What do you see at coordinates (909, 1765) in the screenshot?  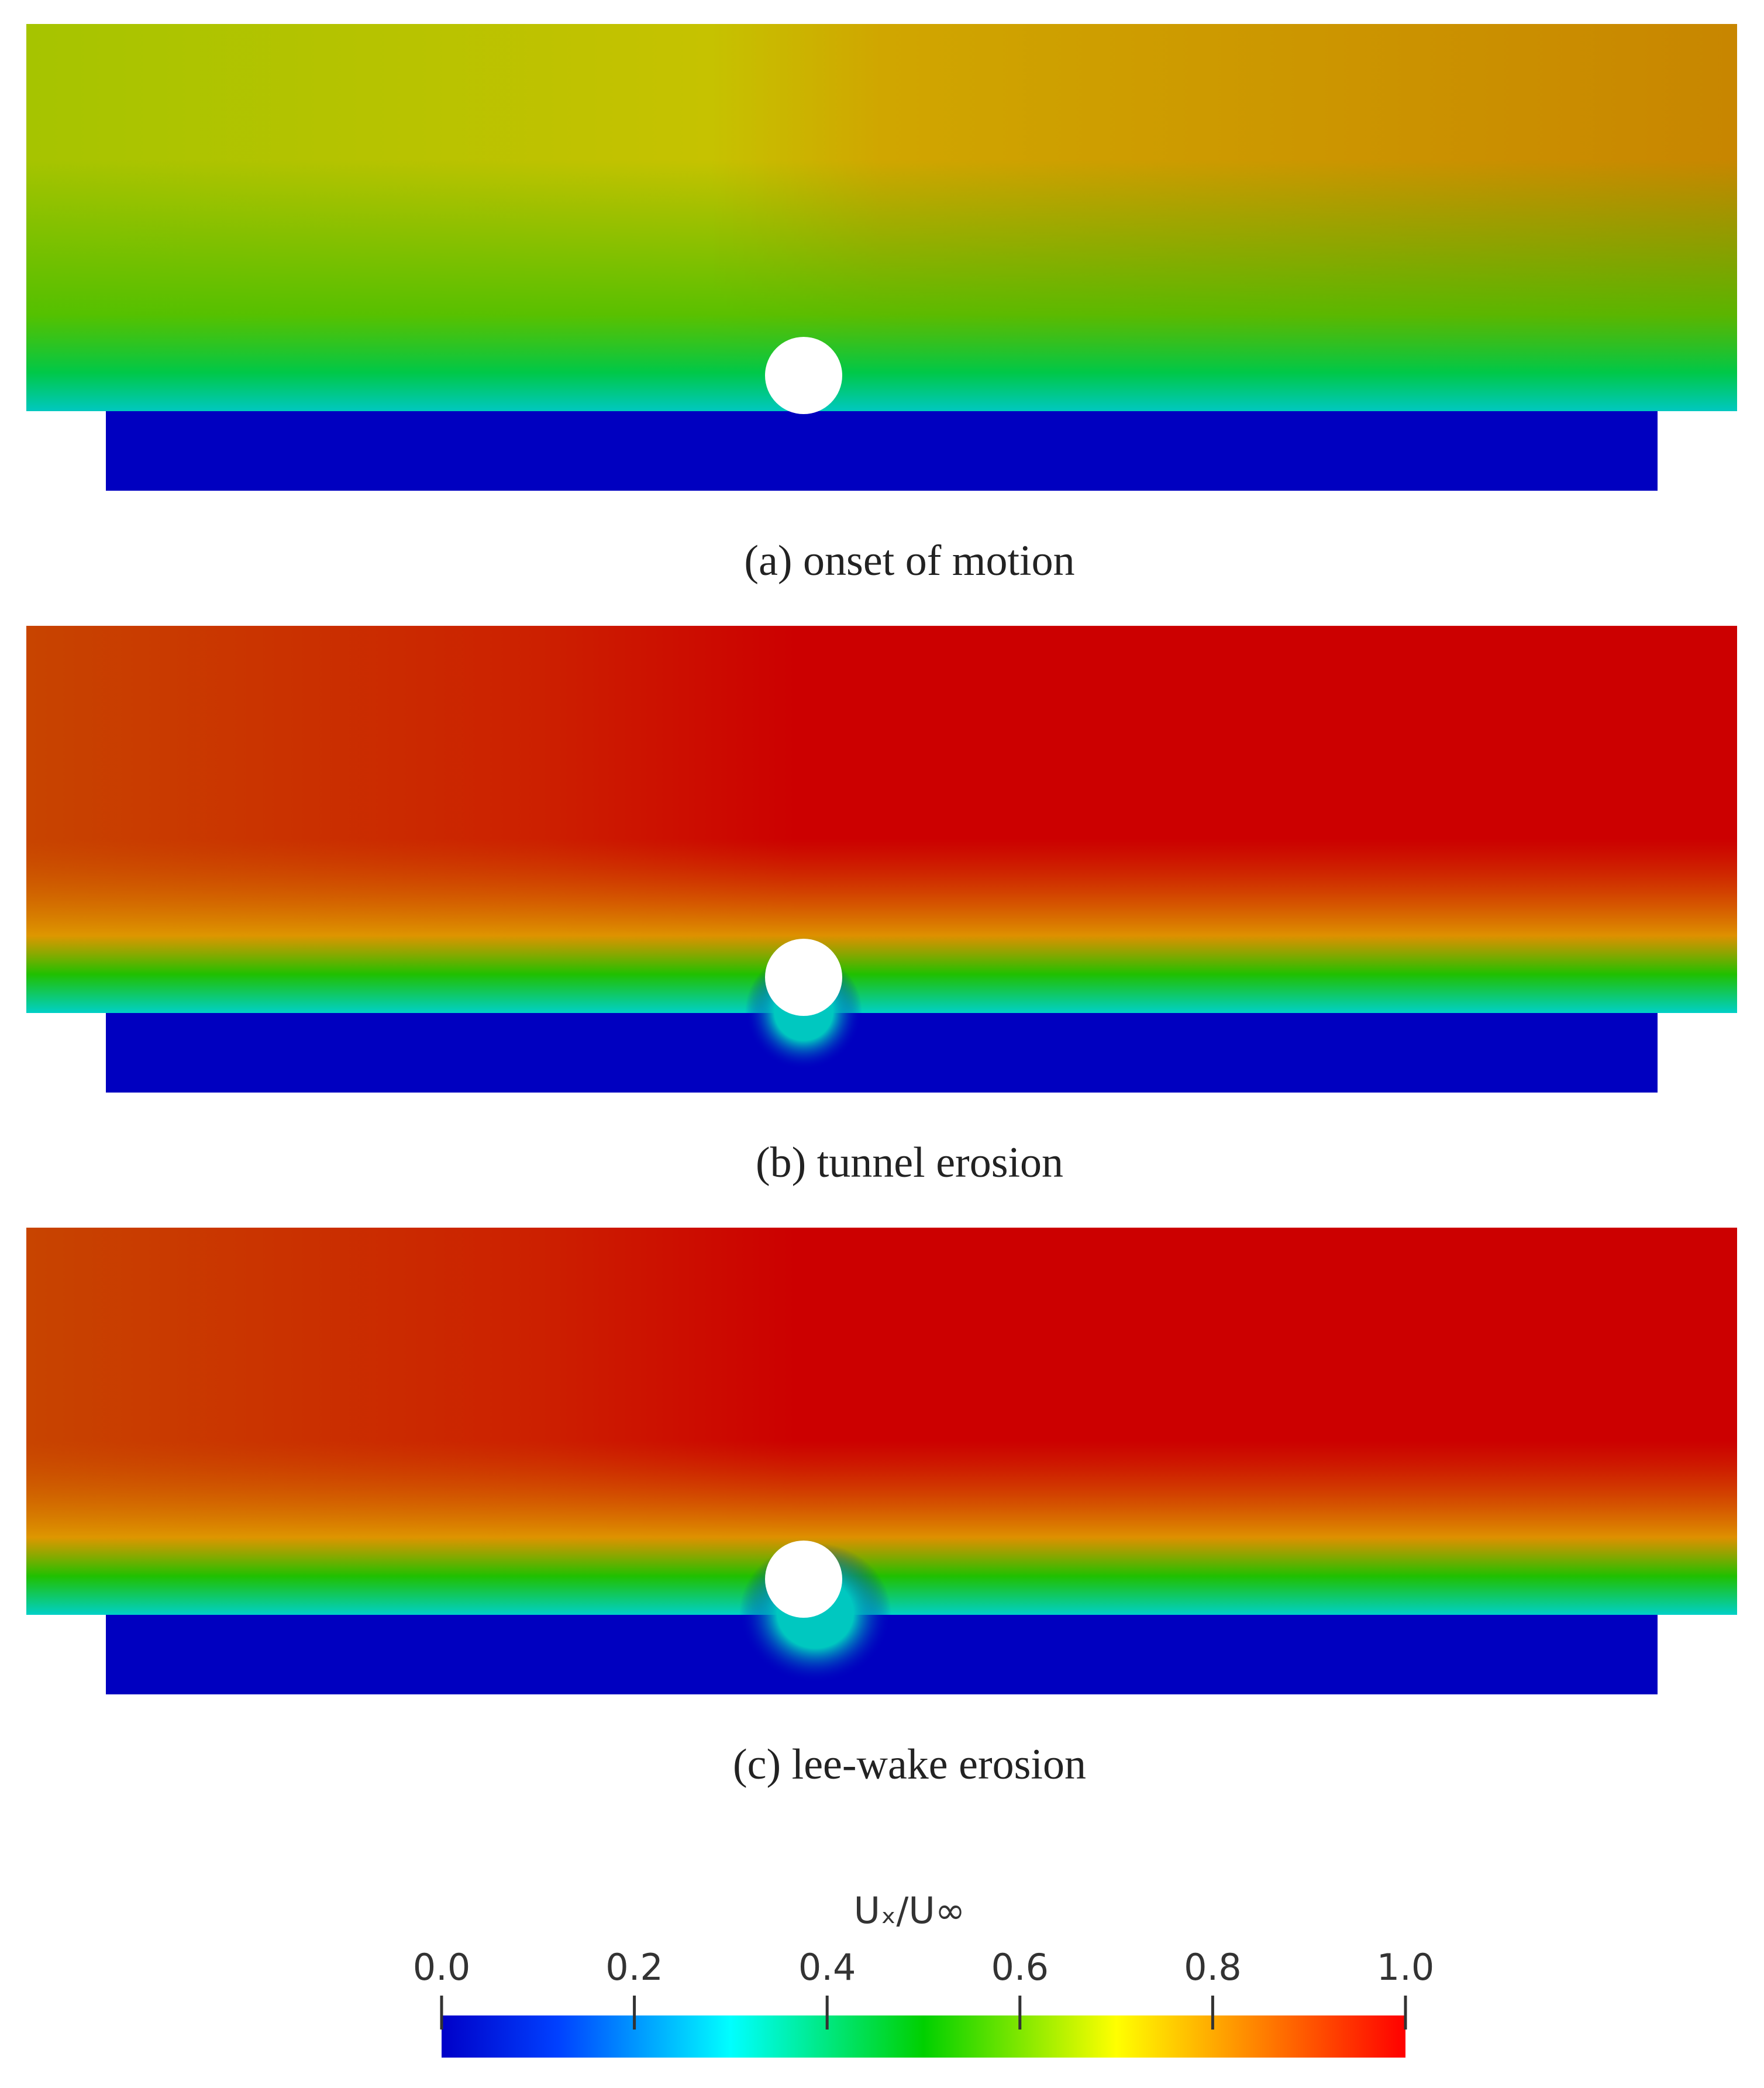 I see `caption: (c) lee-wake erosion` at bounding box center [909, 1765].